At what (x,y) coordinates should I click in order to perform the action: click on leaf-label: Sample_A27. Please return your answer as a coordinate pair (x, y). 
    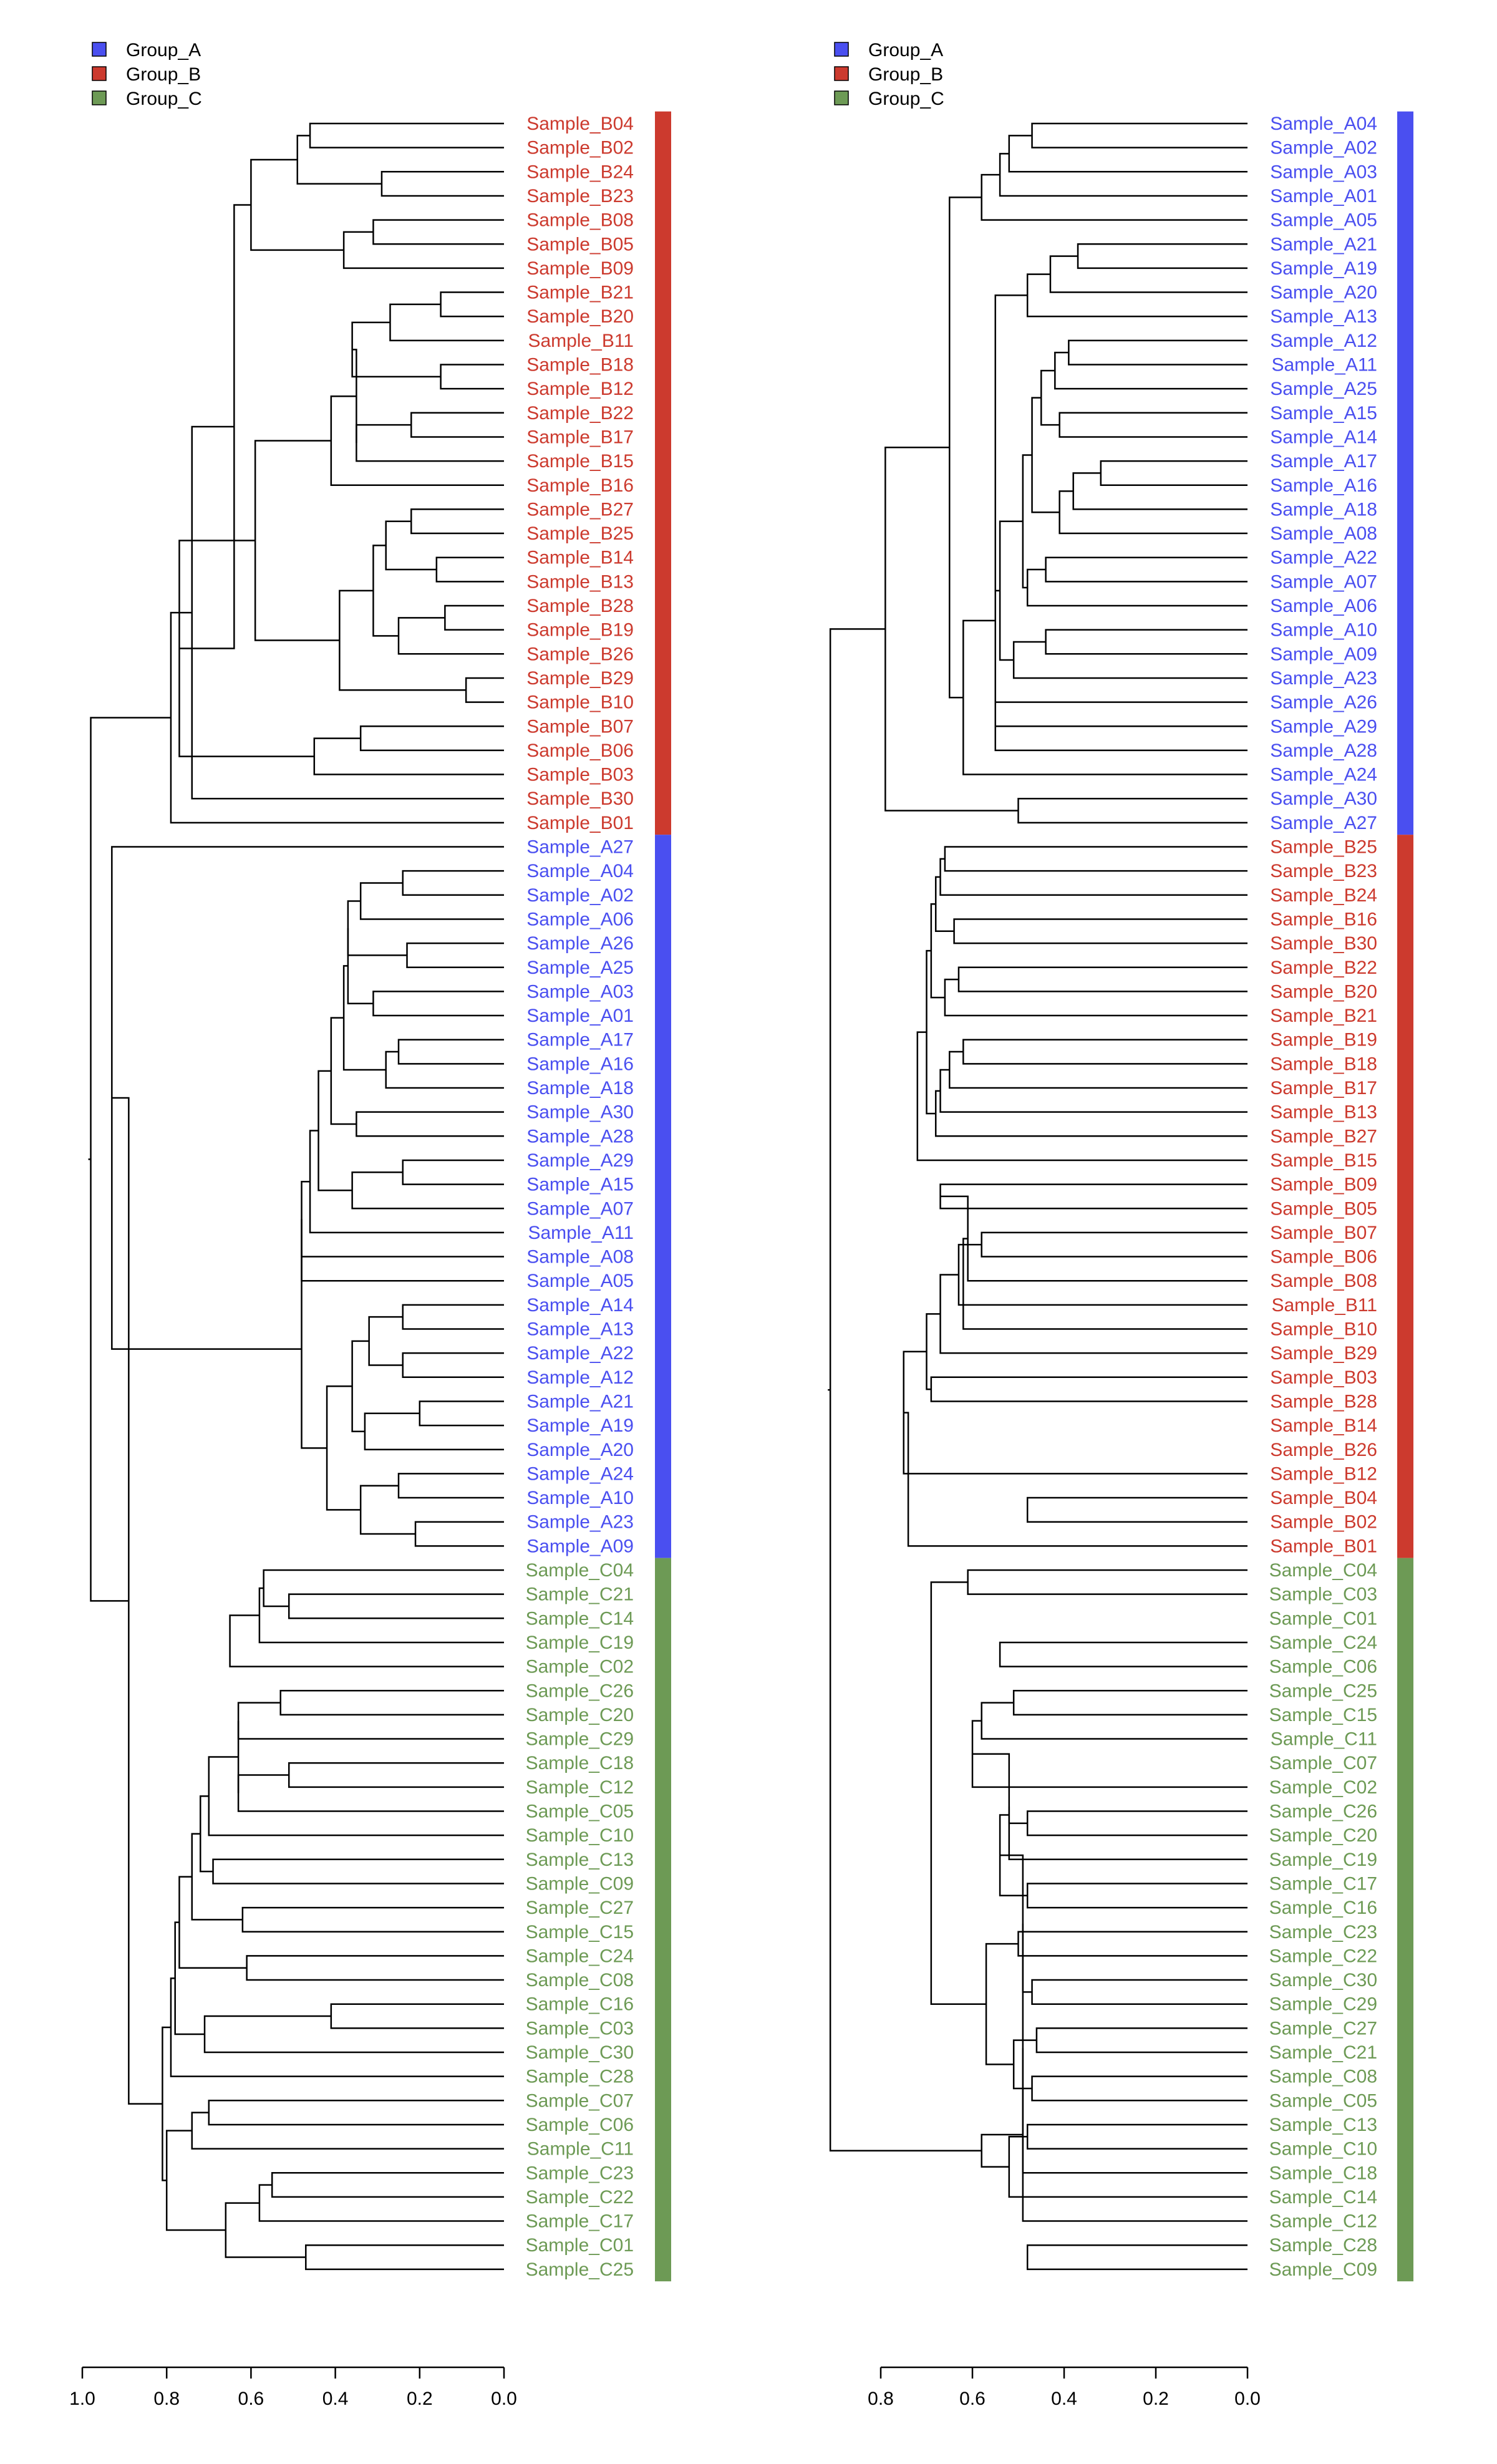
    Looking at the image, I should click on (1324, 823).